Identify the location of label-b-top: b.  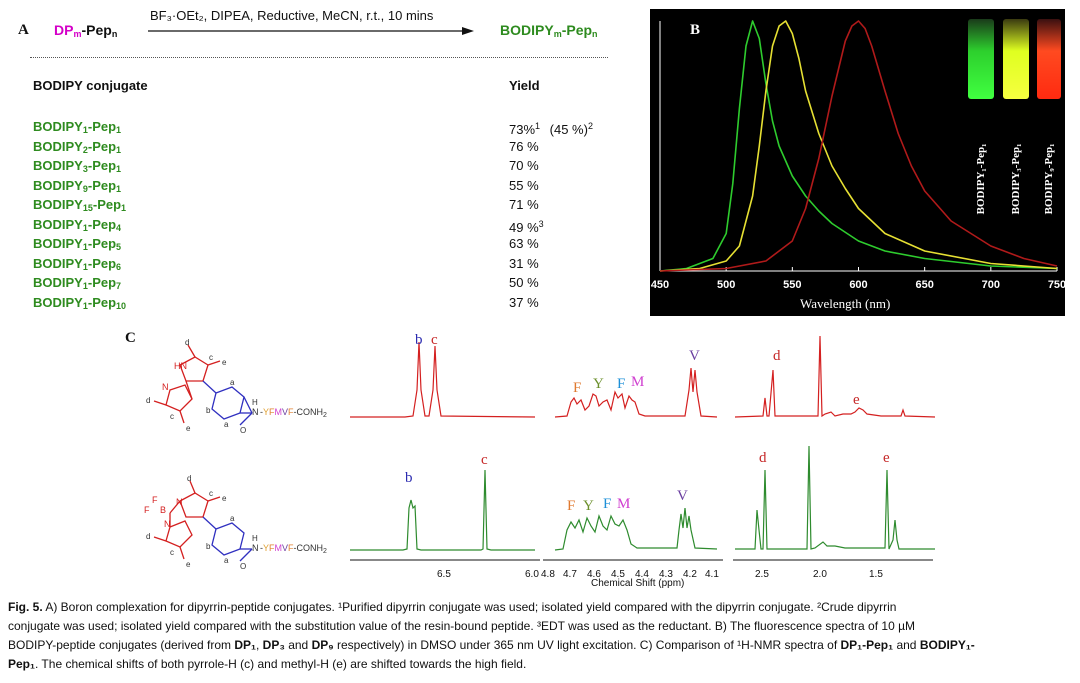
(419, 340).